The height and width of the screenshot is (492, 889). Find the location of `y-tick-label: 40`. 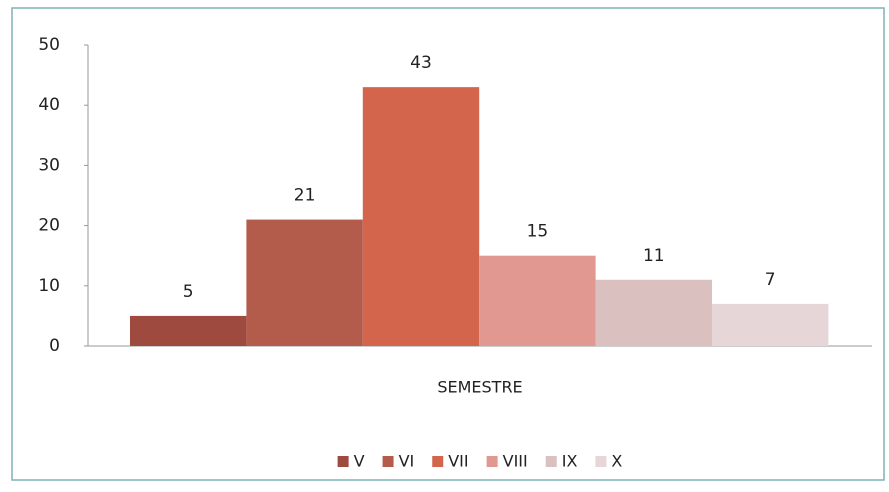

y-tick-label: 40 is located at coordinates (49, 105).